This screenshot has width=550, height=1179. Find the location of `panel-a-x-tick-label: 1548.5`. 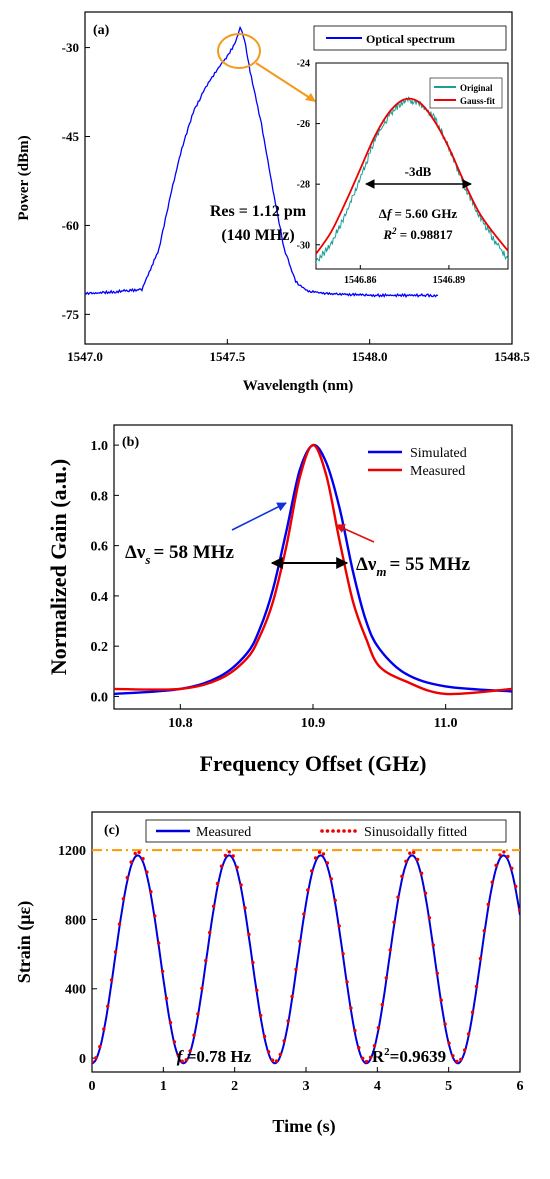

panel-a-x-tick-label: 1548.5 is located at coordinates (512, 356).